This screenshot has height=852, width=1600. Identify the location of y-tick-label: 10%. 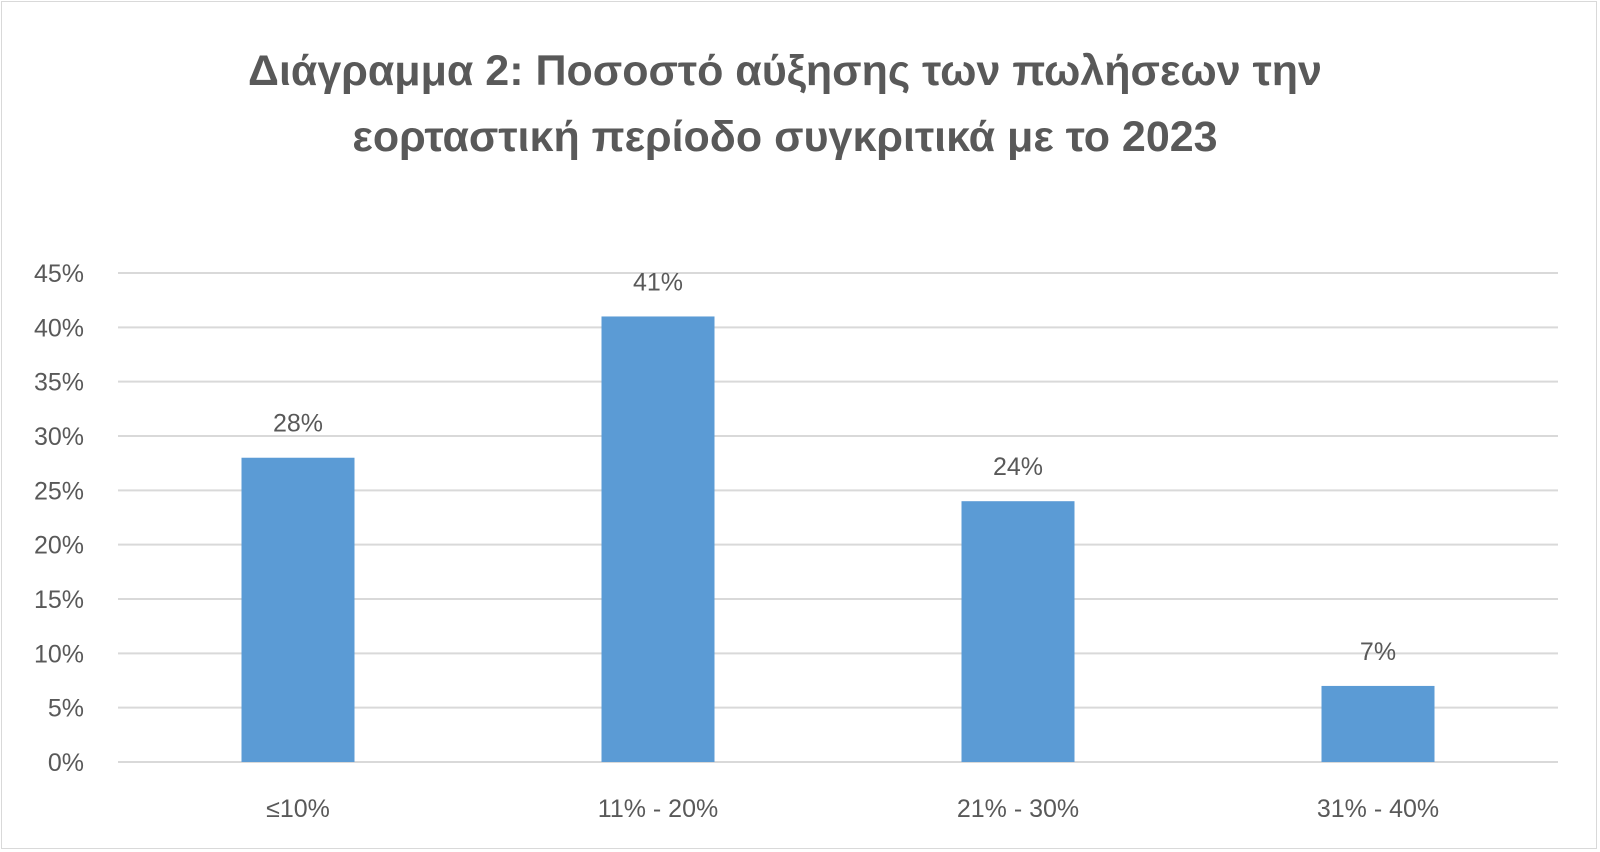
(59, 654).